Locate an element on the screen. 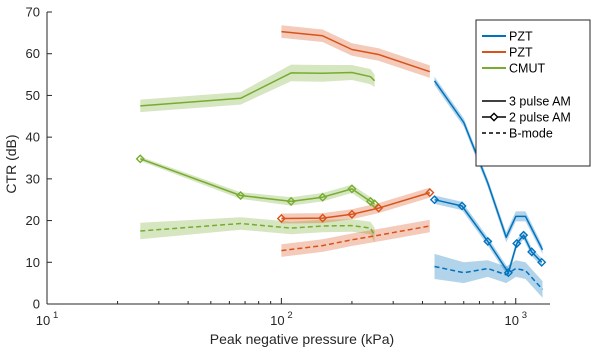 This screenshot has height=353, width=593. line-pzt-d95319-2-pulse-am is located at coordinates (356, 205).